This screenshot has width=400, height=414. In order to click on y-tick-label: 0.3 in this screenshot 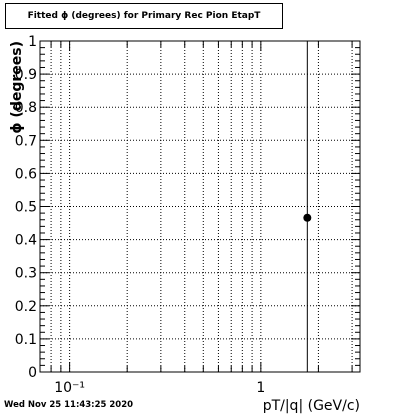, I will do `click(26, 274)`.